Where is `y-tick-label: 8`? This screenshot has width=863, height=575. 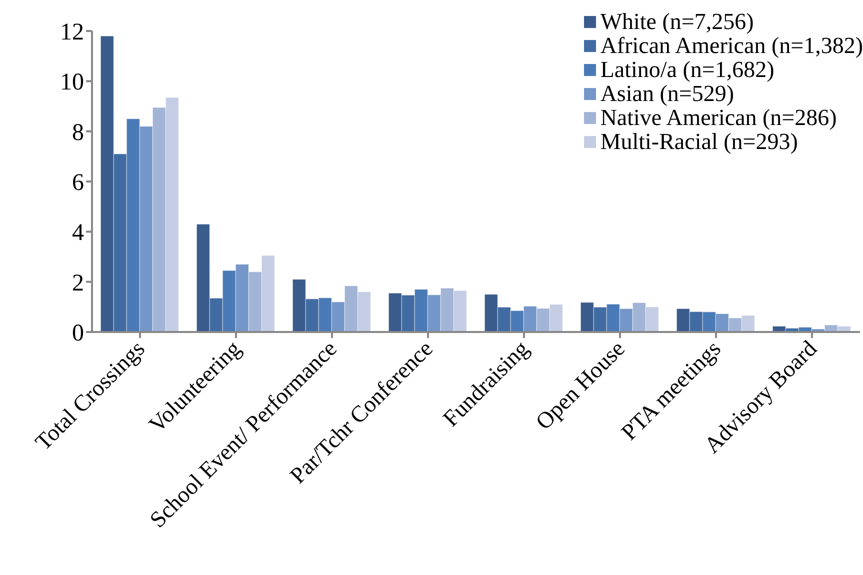 y-tick-label: 8 is located at coordinates (78, 133).